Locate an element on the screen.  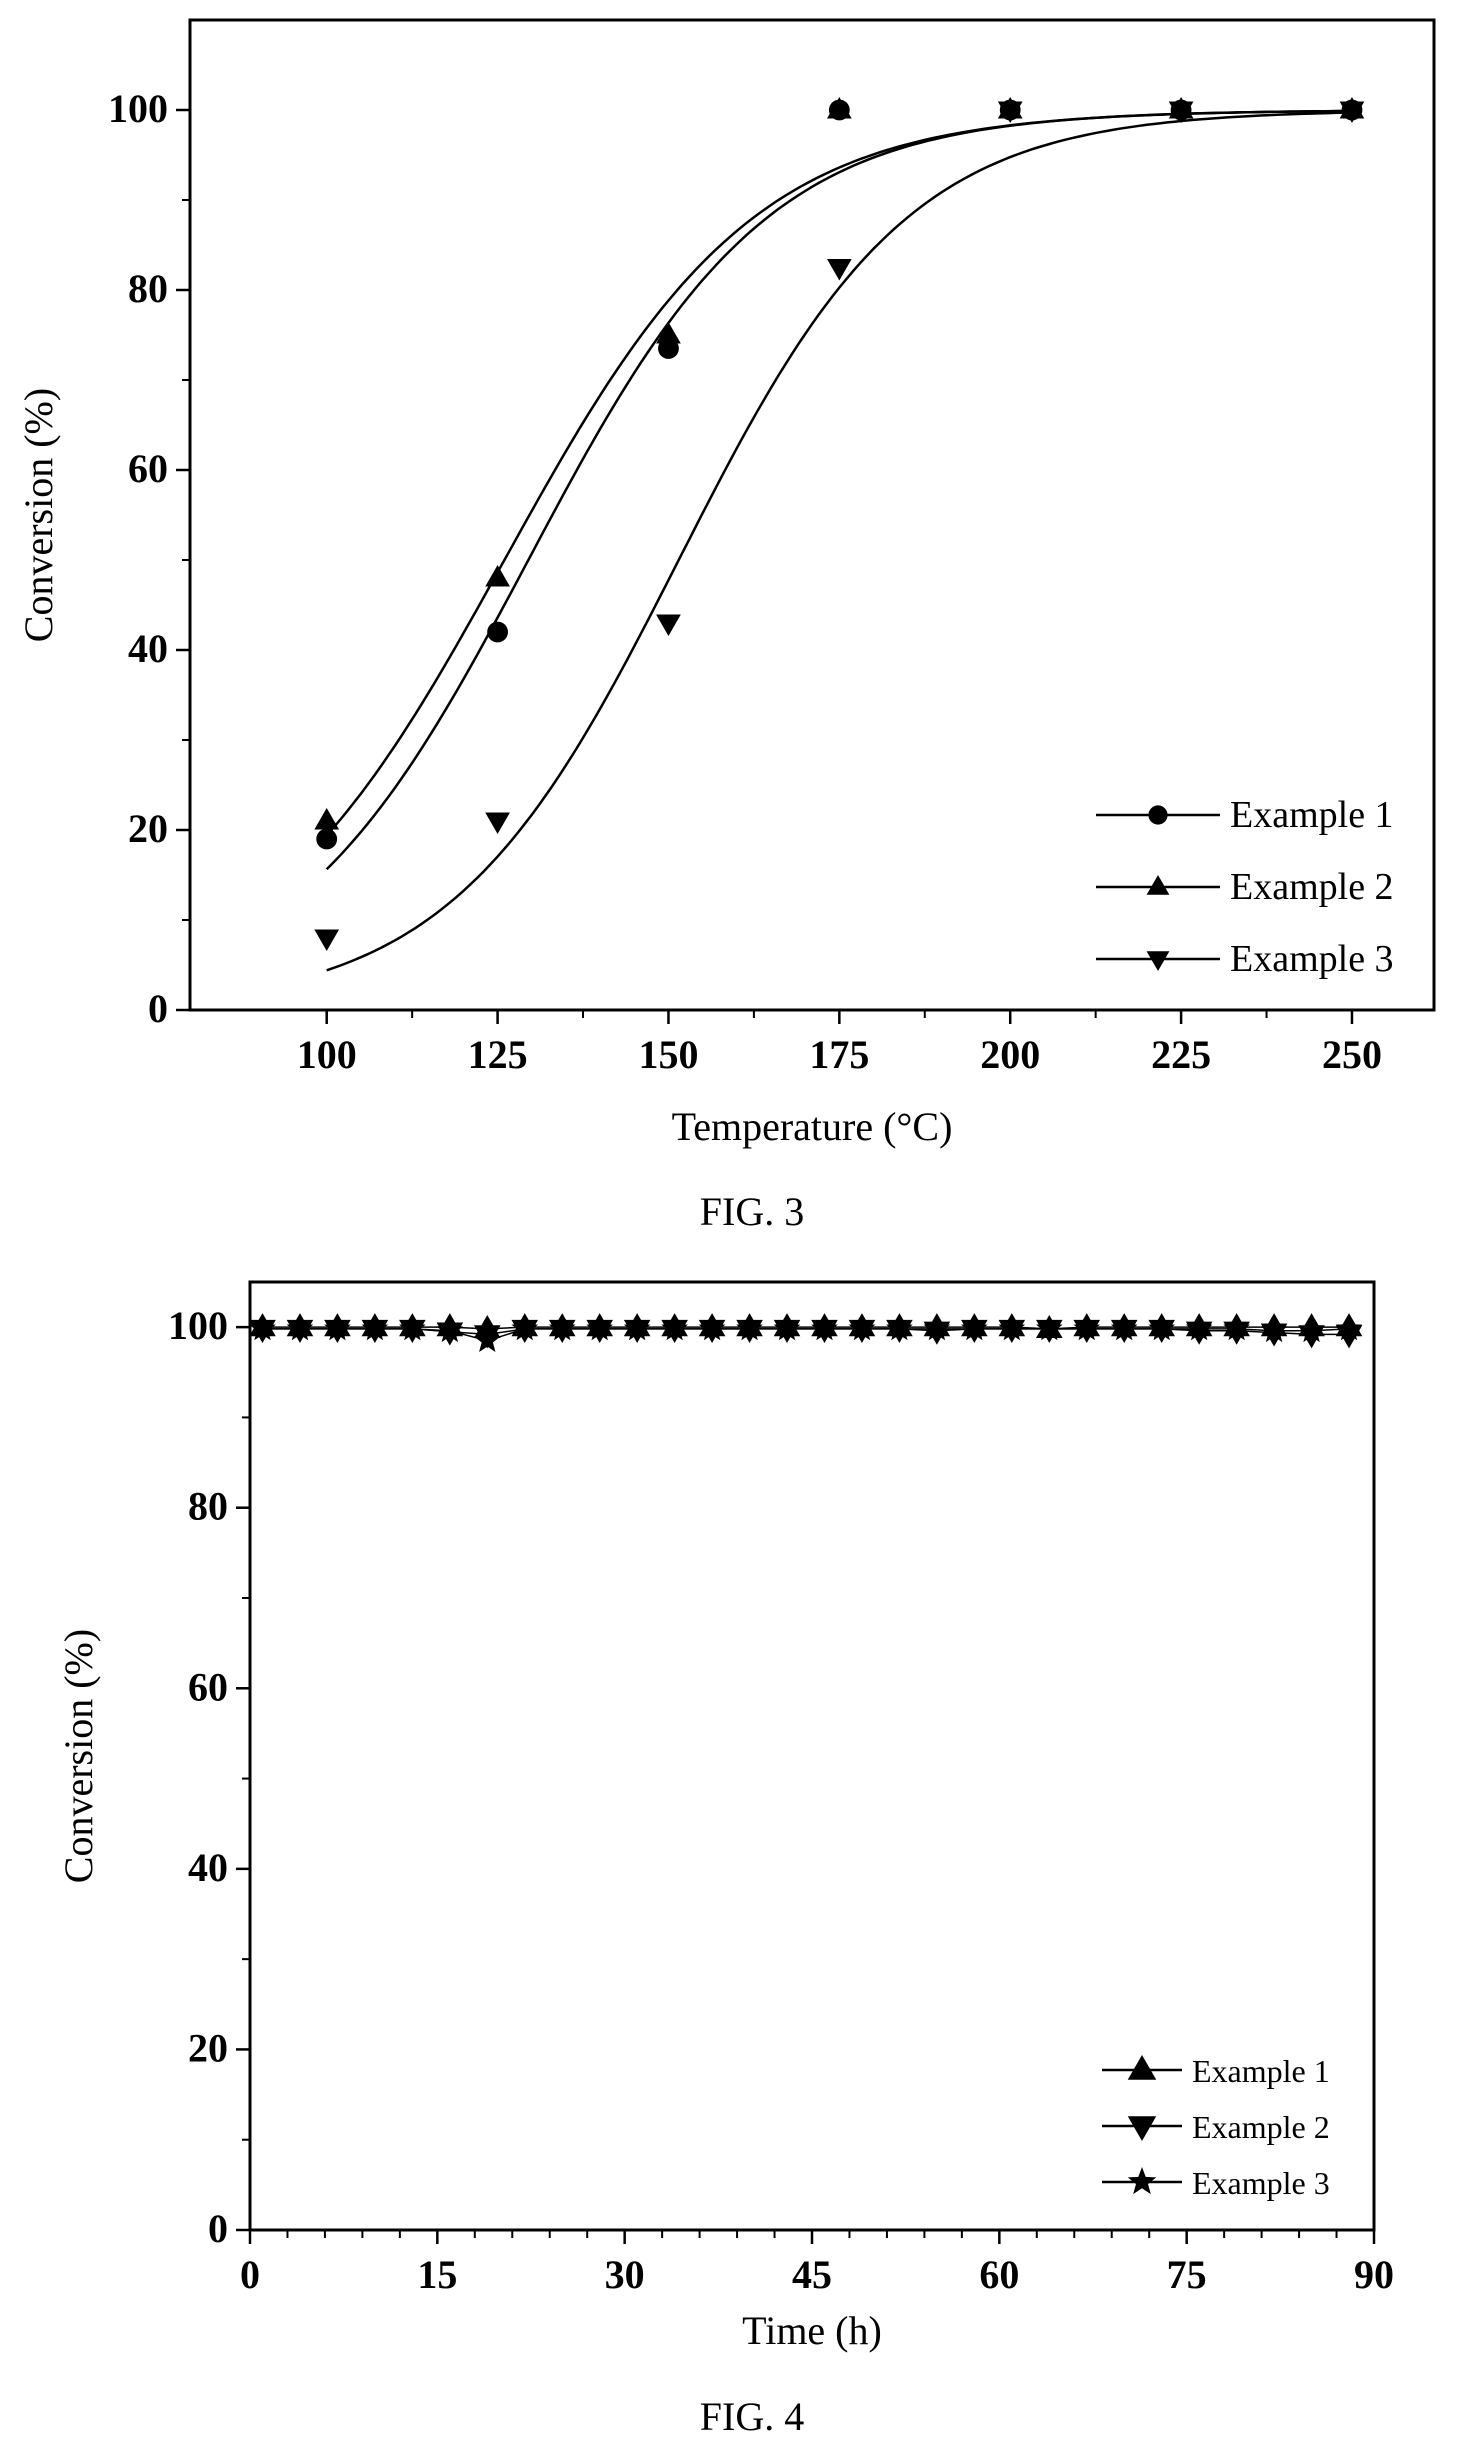
x-tick-label: 0 is located at coordinates (250, 2274).